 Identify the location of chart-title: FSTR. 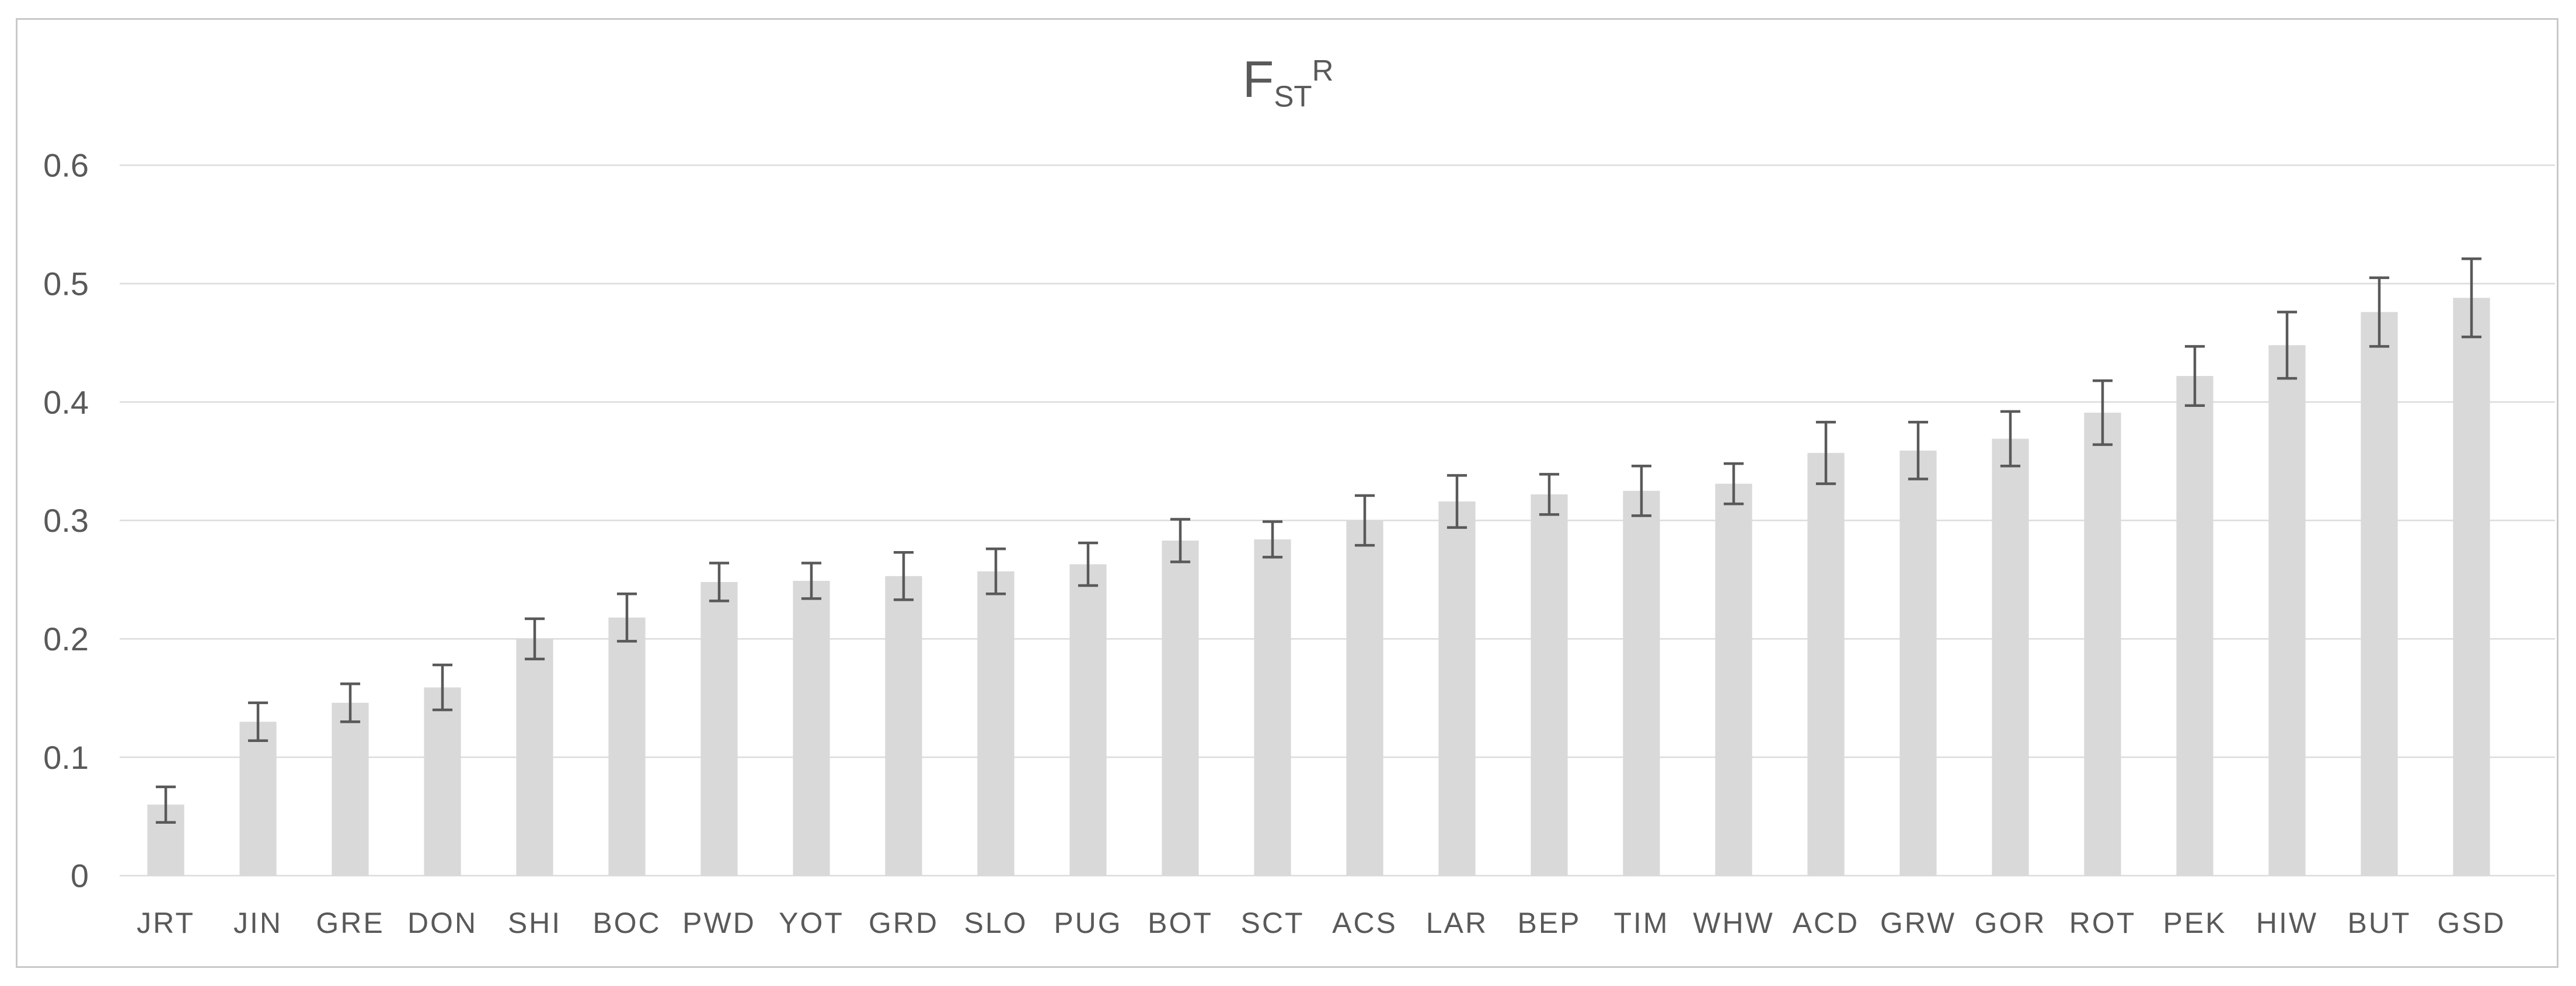
(1288, 82).